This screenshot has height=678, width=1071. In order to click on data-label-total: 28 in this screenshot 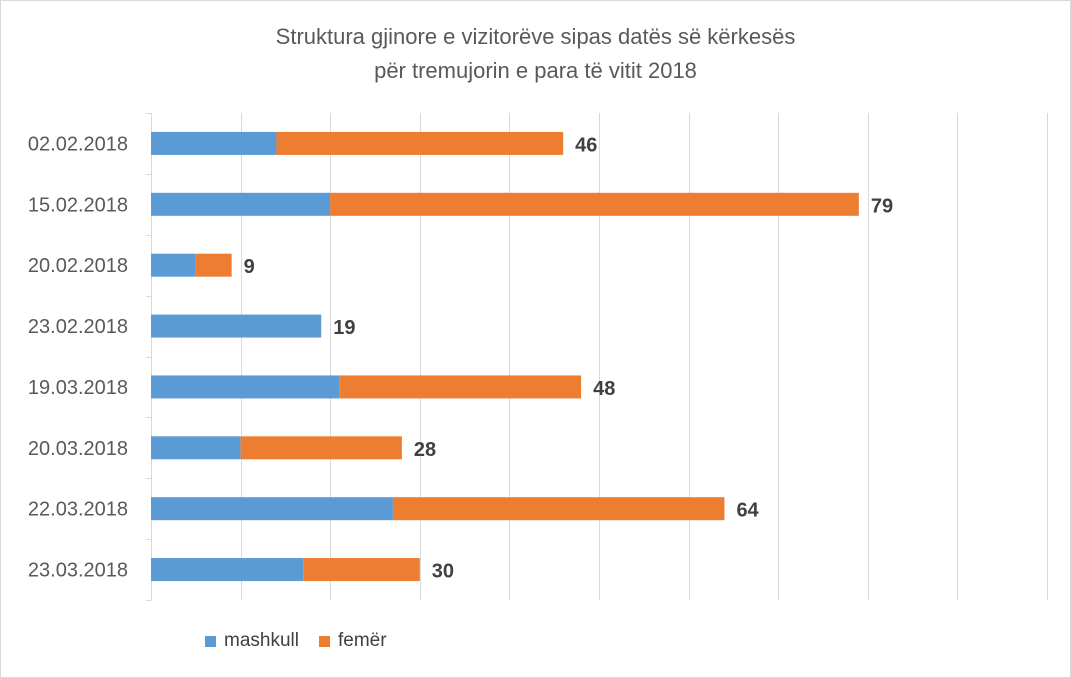, I will do `click(425, 450)`.